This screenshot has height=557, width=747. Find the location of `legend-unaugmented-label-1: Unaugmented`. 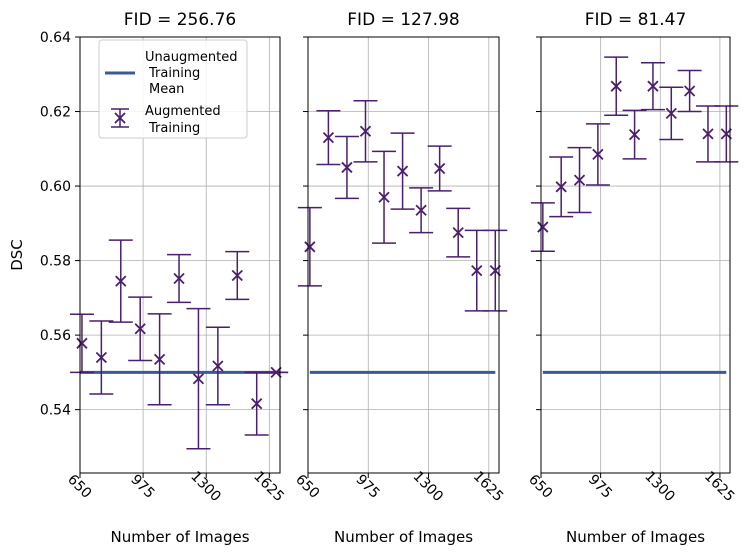

legend-unaugmented-label-1: Unaugmented is located at coordinates (191, 57).